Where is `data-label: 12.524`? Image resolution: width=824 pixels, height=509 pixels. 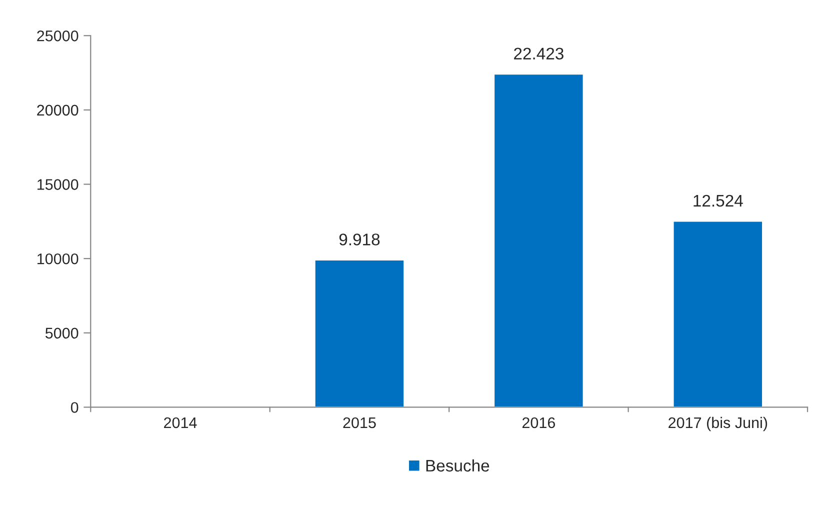
data-label: 12.524 is located at coordinates (718, 200).